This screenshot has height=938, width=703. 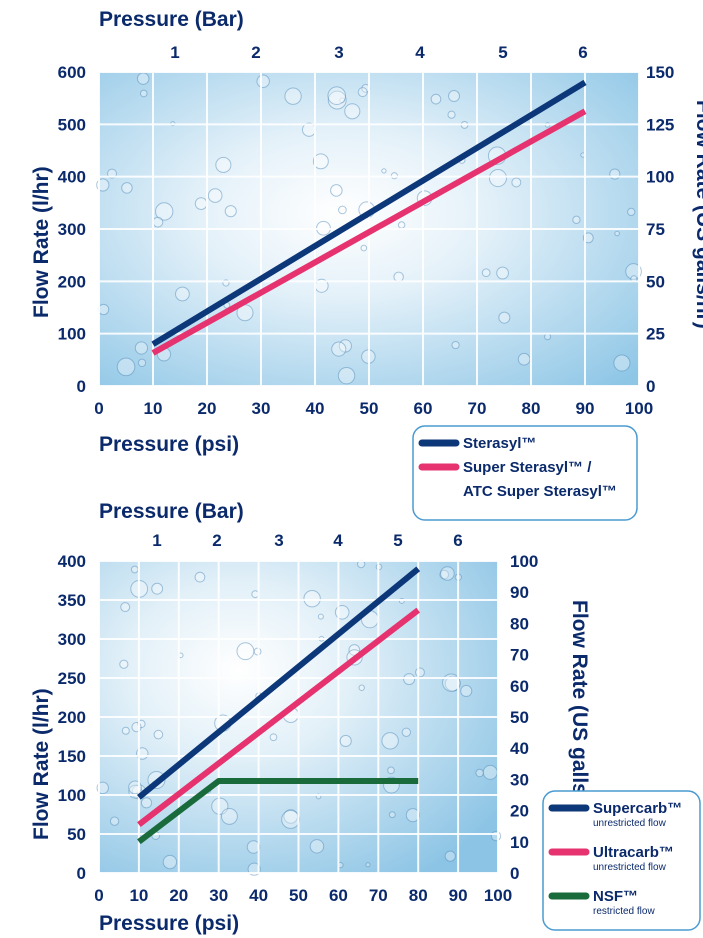 What do you see at coordinates (218, 895) in the screenshot?
I see `x-tick-label: 30` at bounding box center [218, 895].